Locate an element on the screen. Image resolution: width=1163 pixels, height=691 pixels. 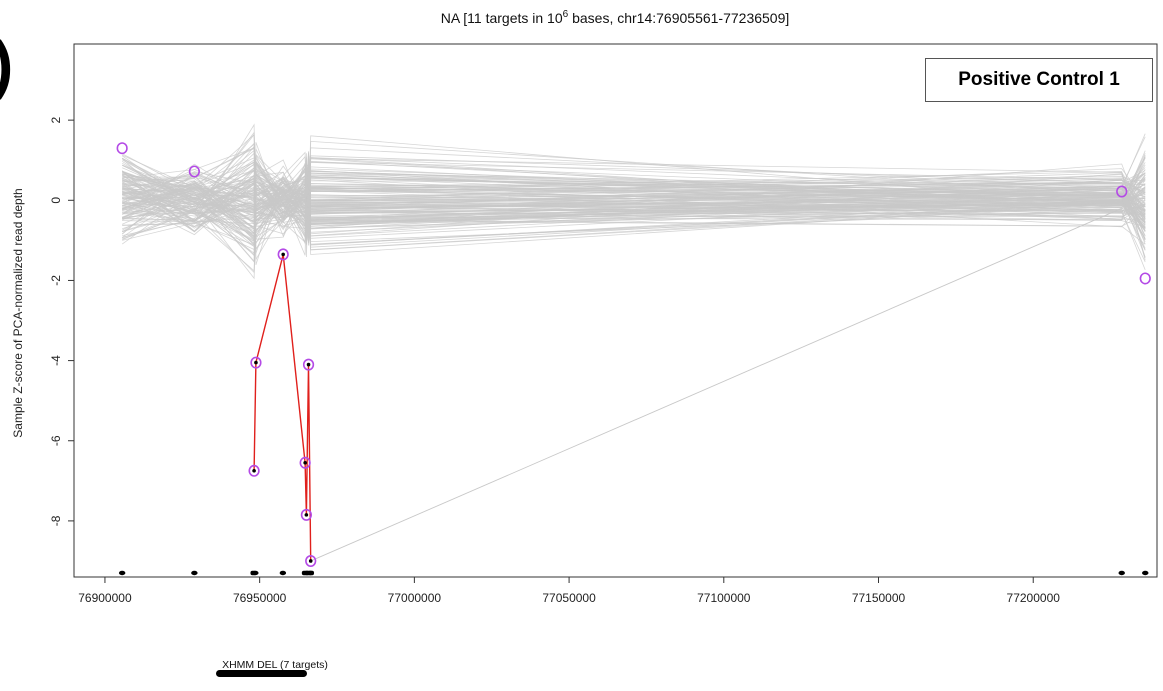
cnv-call: XHMM DEL (7 targets) is located at coordinates (272, 668).